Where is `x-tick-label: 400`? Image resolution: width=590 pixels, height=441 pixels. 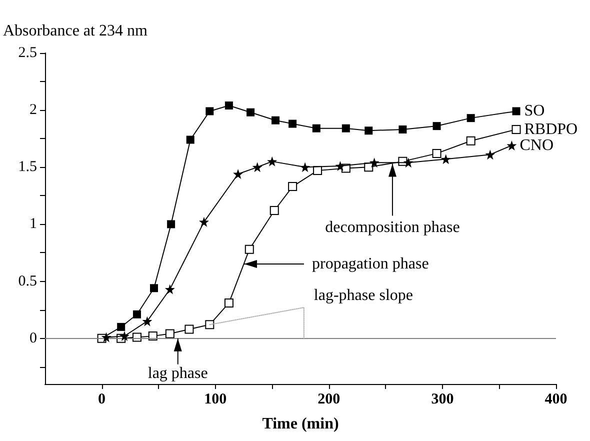
x-tick-label: 400 is located at coordinates (556, 400).